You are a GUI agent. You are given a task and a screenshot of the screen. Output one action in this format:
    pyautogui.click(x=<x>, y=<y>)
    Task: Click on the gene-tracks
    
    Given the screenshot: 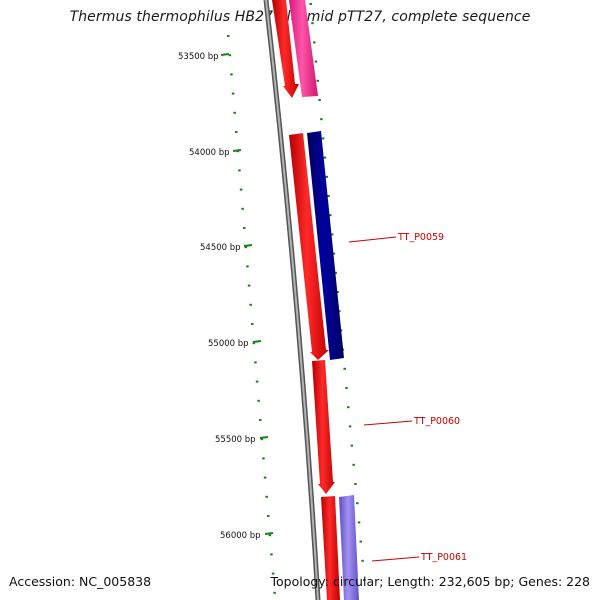 What is the action you would take?
    pyautogui.click(x=315, y=300)
    